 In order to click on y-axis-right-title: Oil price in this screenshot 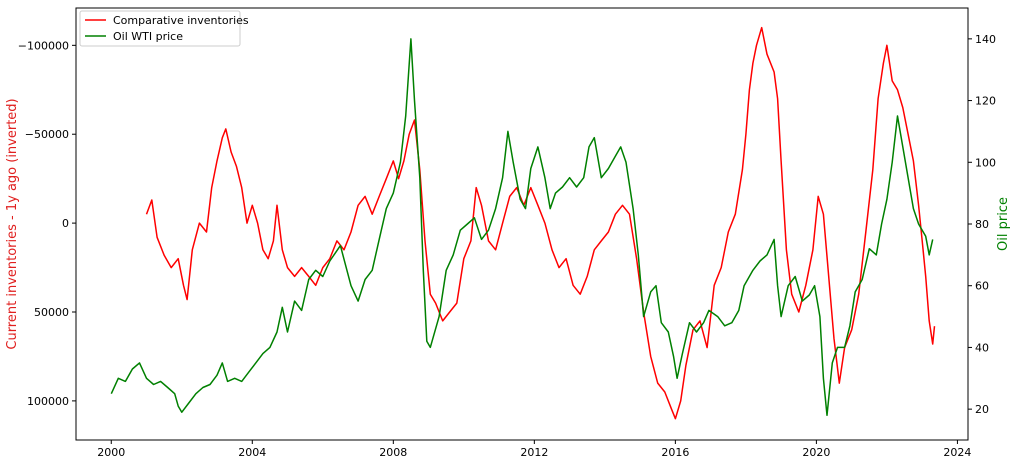, I will do `click(1003, 224)`.